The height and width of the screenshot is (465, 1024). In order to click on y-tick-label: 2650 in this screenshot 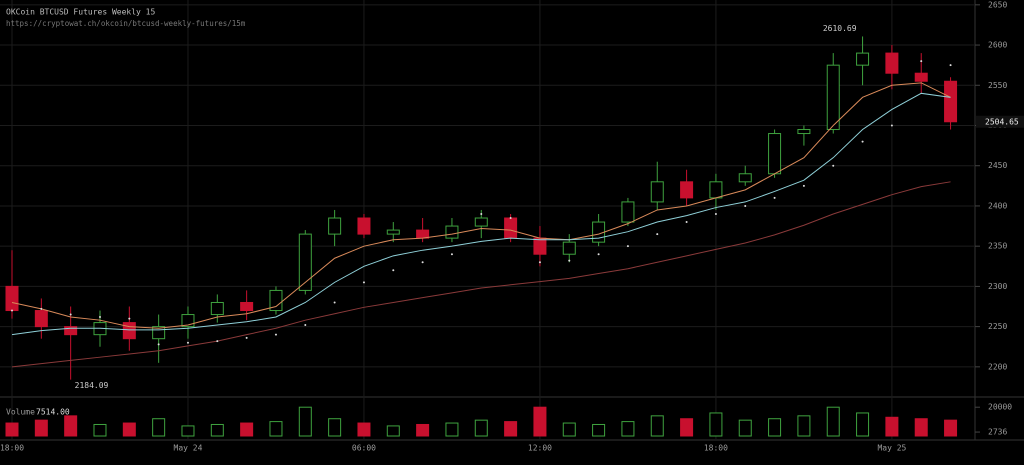, I will do `click(997, 4)`.